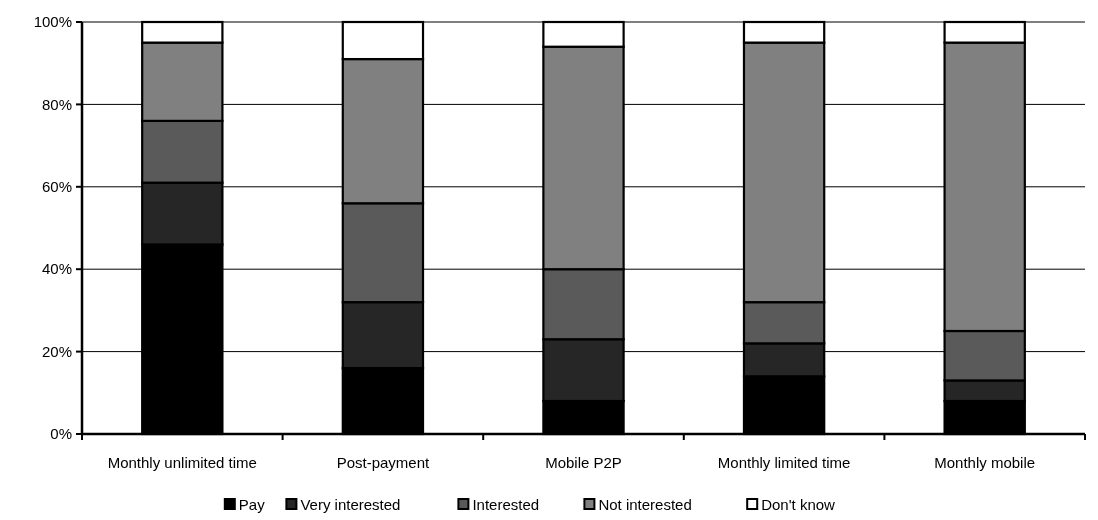 The height and width of the screenshot is (520, 1098). What do you see at coordinates (383, 462) in the screenshot?
I see `x-tick-label: Post-payment` at bounding box center [383, 462].